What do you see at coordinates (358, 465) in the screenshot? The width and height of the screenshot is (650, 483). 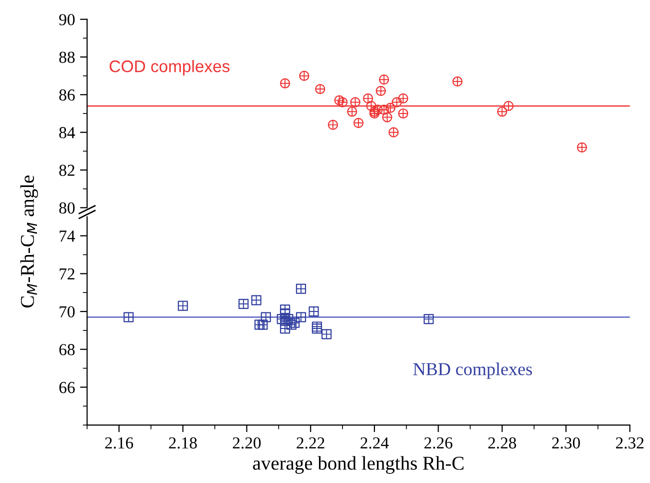 I see `x-axis-title: average bond lengths Rh-C` at bounding box center [358, 465].